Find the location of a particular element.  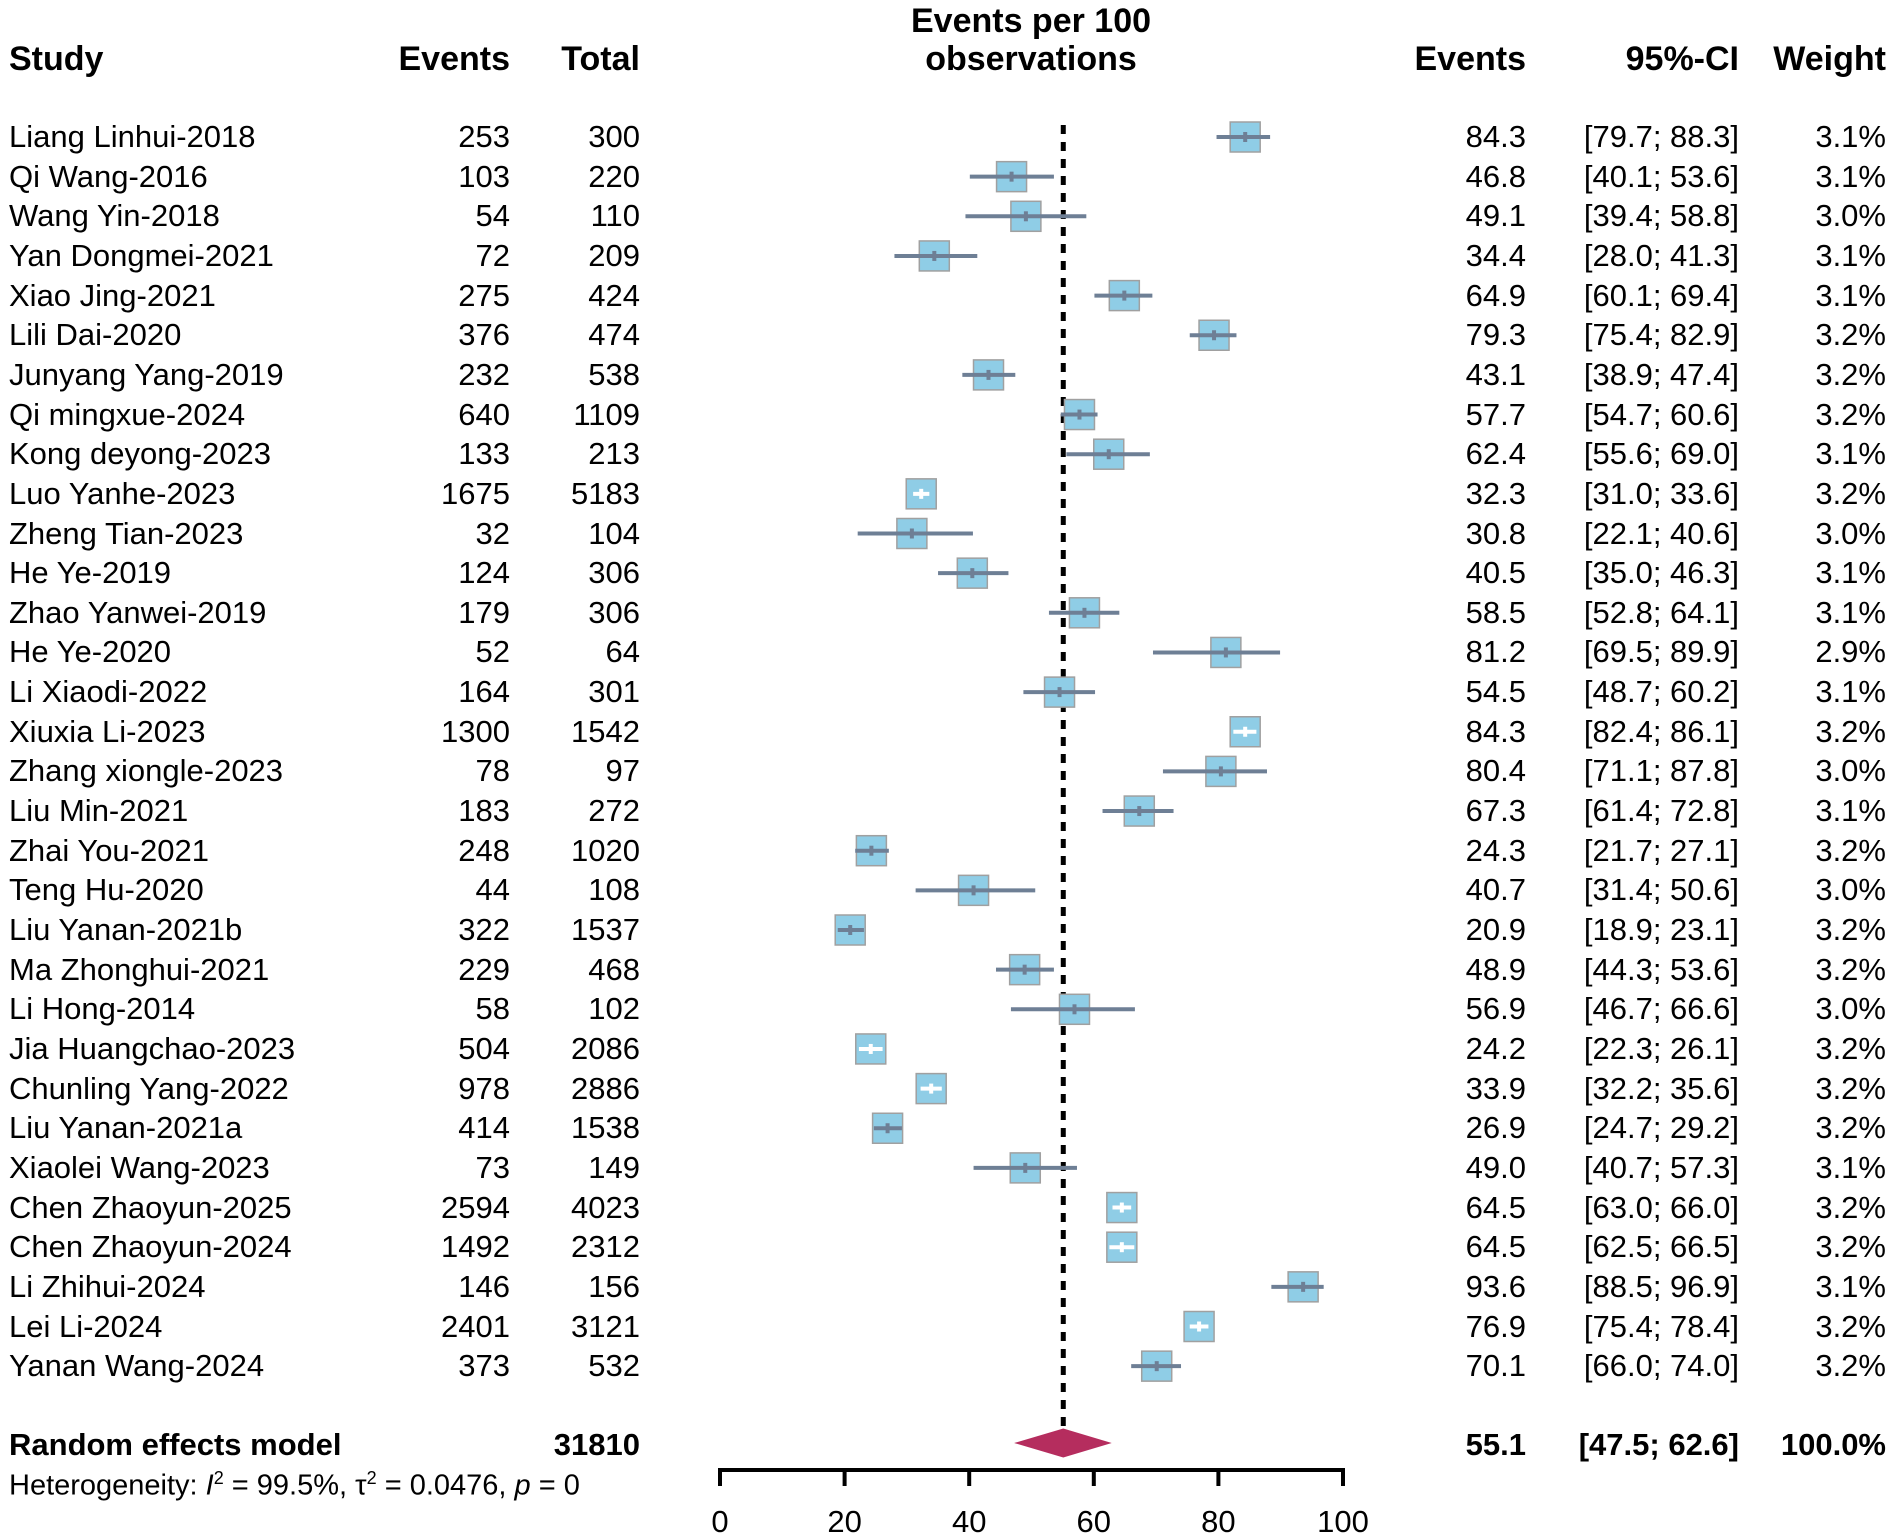

study-est: 24.2 is located at coordinates (1495, 1048).